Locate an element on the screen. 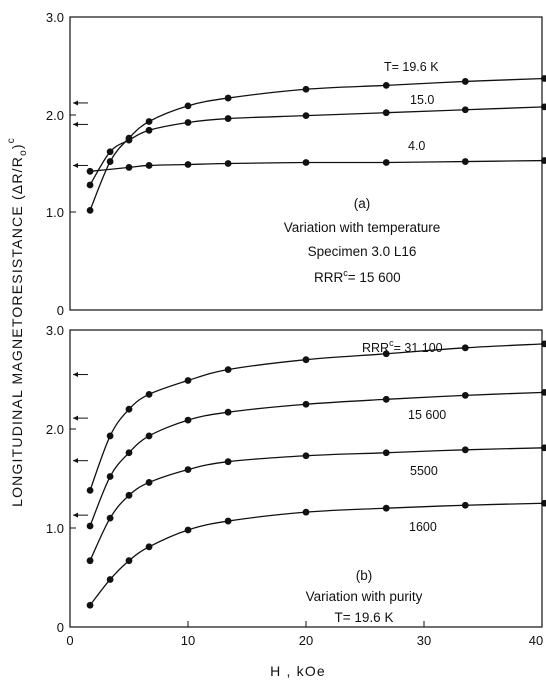  xtick-40: 40 is located at coordinates (536, 640).